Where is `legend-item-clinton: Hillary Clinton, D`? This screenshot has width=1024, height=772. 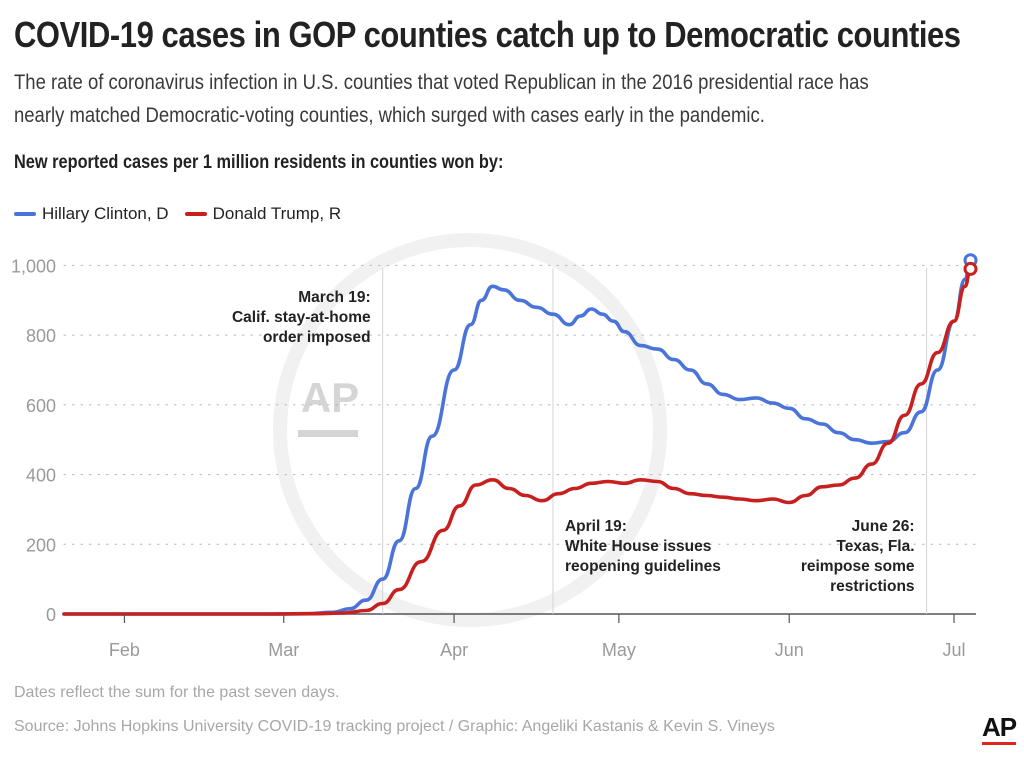
legend-item-clinton: Hillary Clinton, D is located at coordinates (91, 214).